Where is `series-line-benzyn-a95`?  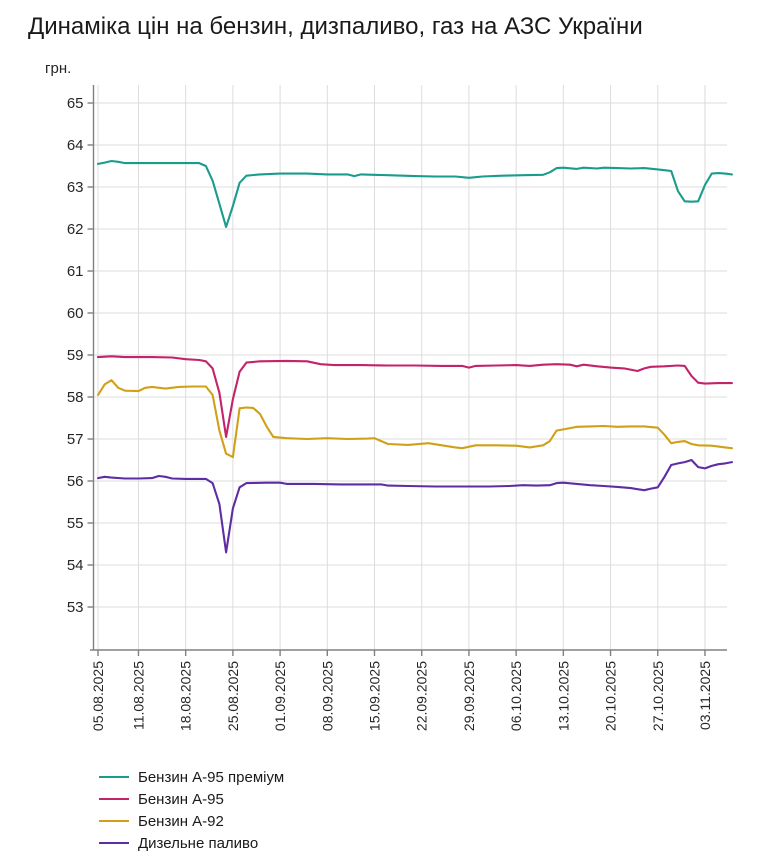
series-line-benzyn-a95 is located at coordinates (414, 396).